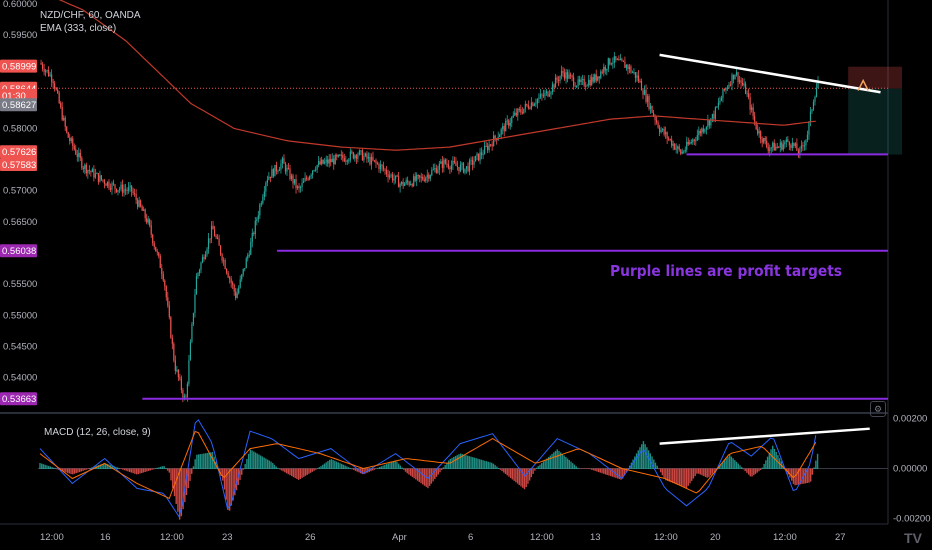  I want to click on entry-arrow-icon, so click(863, 84).